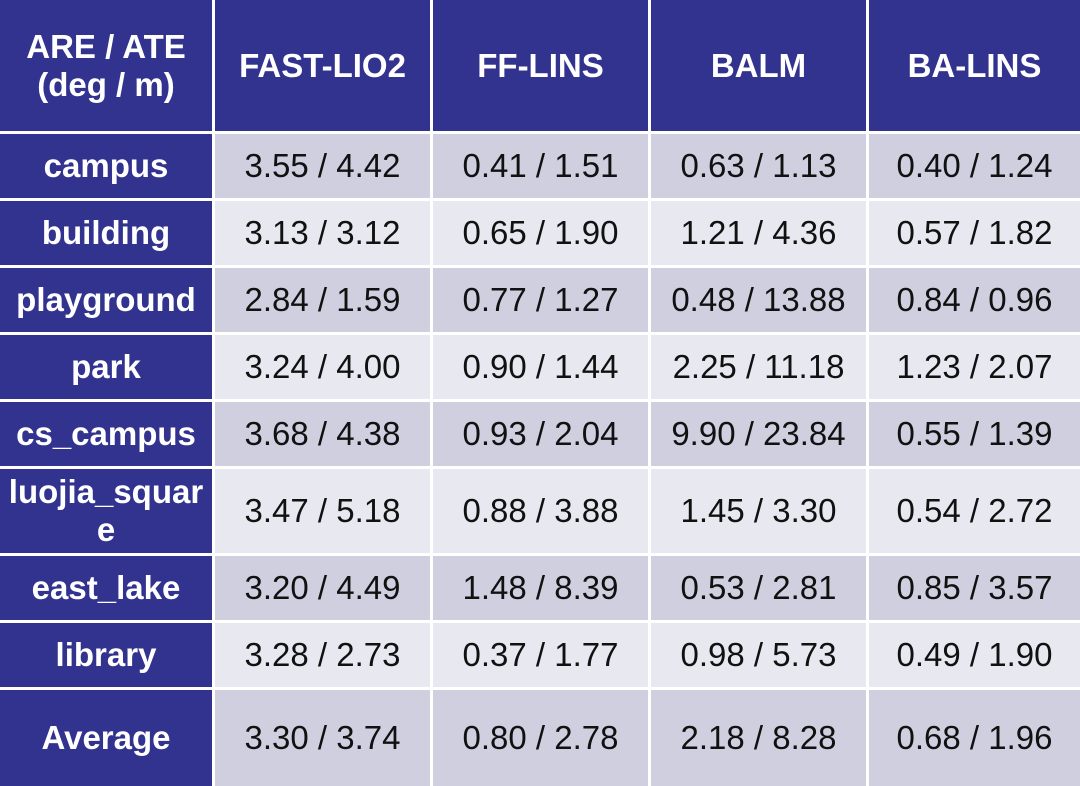 Image resolution: width=1080 pixels, height=786 pixels. I want to click on row-label: east_lake, so click(106, 588).